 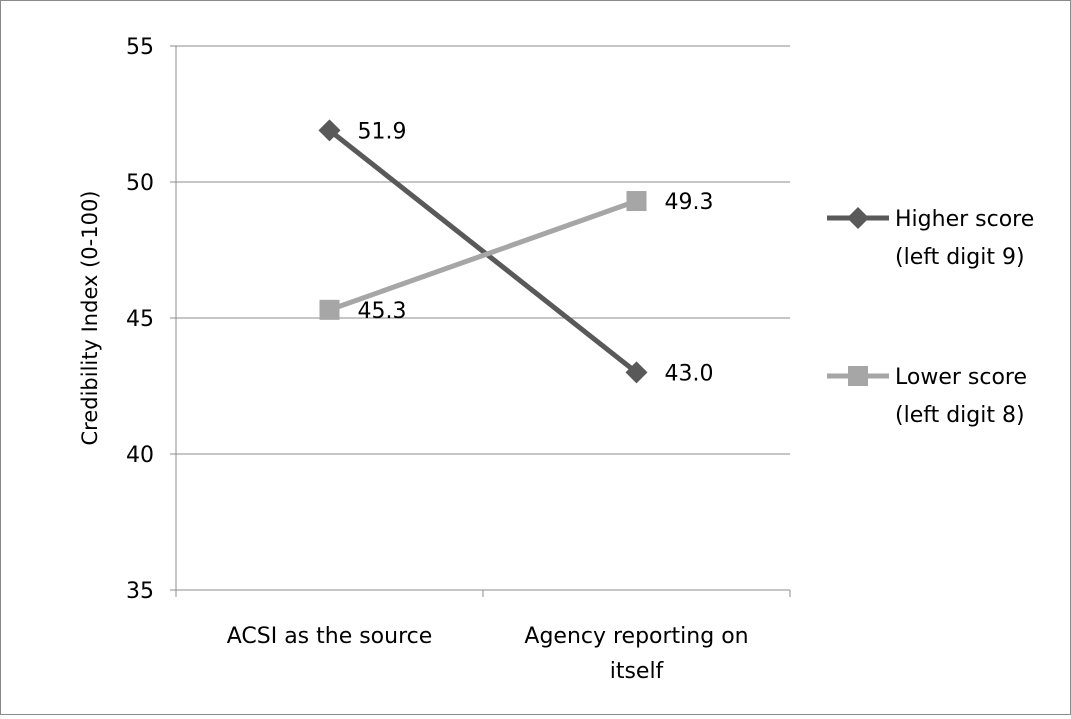 What do you see at coordinates (961, 377) in the screenshot?
I see `legend-label: Lower score` at bounding box center [961, 377].